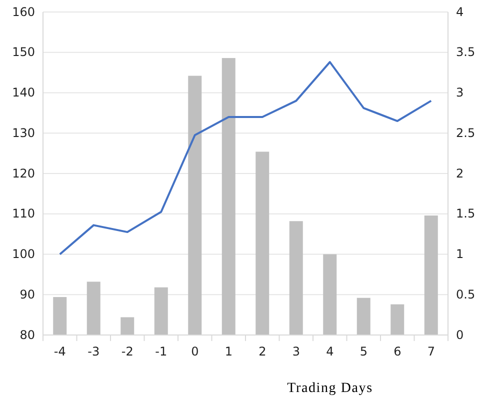  I want to click on y2-tick-label: 3.5, so click(466, 52).